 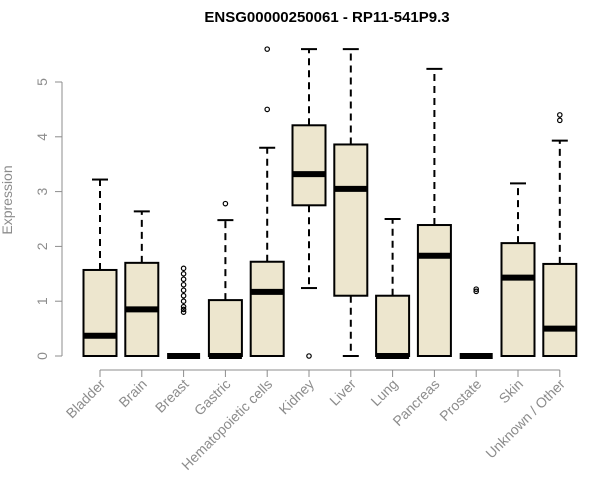 I want to click on box-bladder, so click(x=100, y=267).